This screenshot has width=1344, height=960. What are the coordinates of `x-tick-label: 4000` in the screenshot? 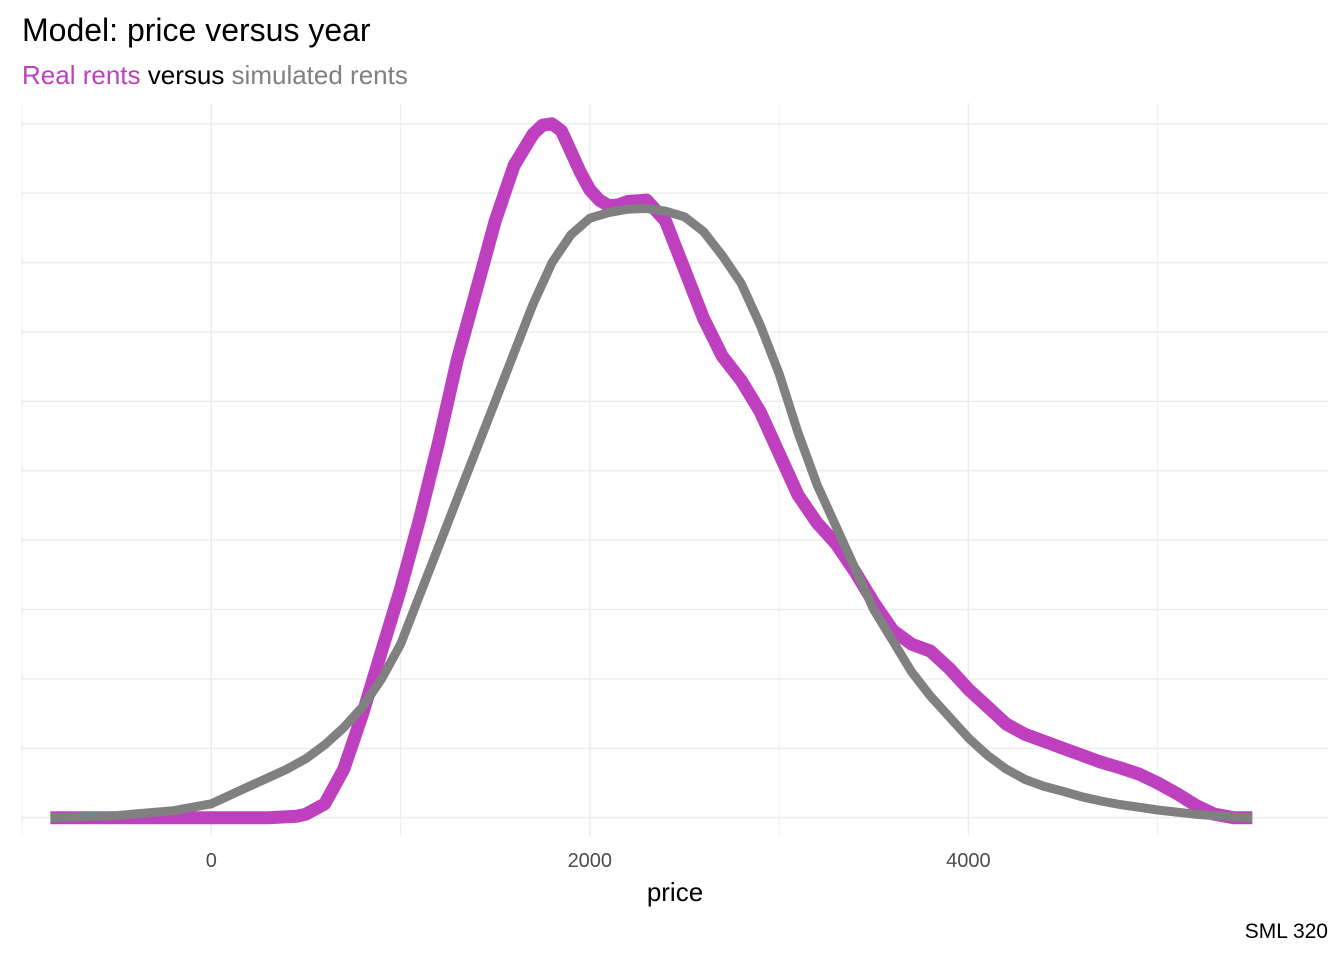 It's located at (968, 861).